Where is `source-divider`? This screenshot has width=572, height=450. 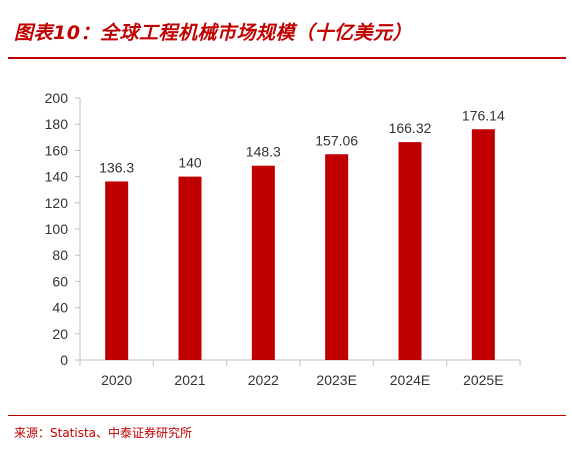
source-divider is located at coordinates (287, 415).